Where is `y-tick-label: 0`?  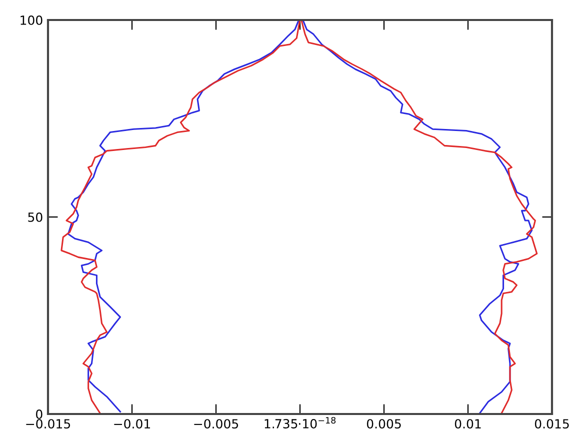
y-tick-label: 0 is located at coordinates (39, 414).